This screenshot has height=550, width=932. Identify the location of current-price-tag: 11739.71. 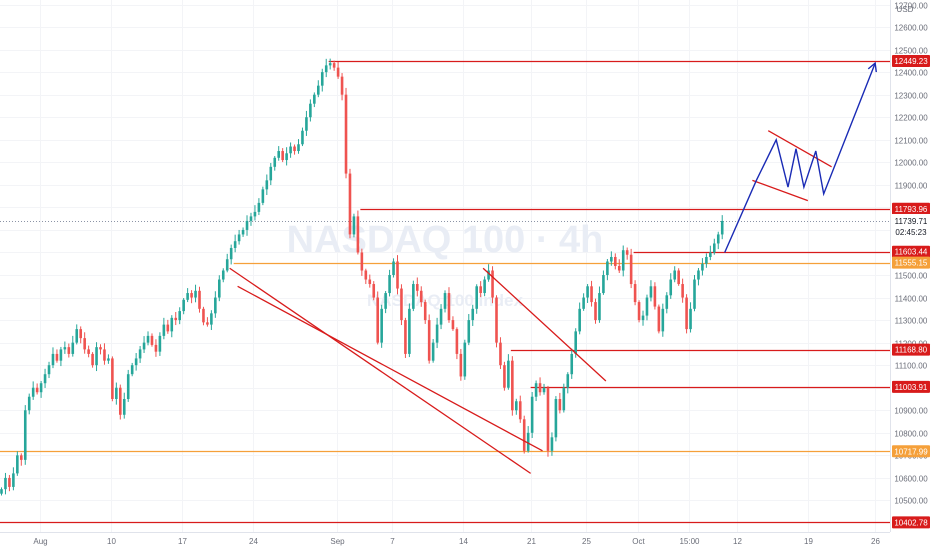
(911, 221).